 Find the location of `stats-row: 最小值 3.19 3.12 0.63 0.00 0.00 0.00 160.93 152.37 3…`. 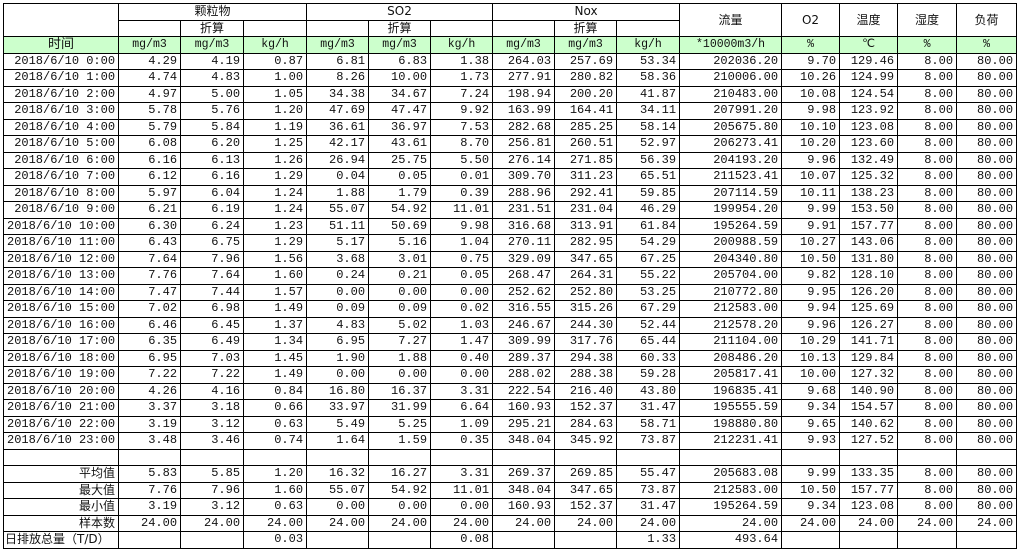

stats-row: 最小值 3.19 3.12 0.63 0.00 0.00 0.00 160.93 152.37 3… is located at coordinates (510, 507).